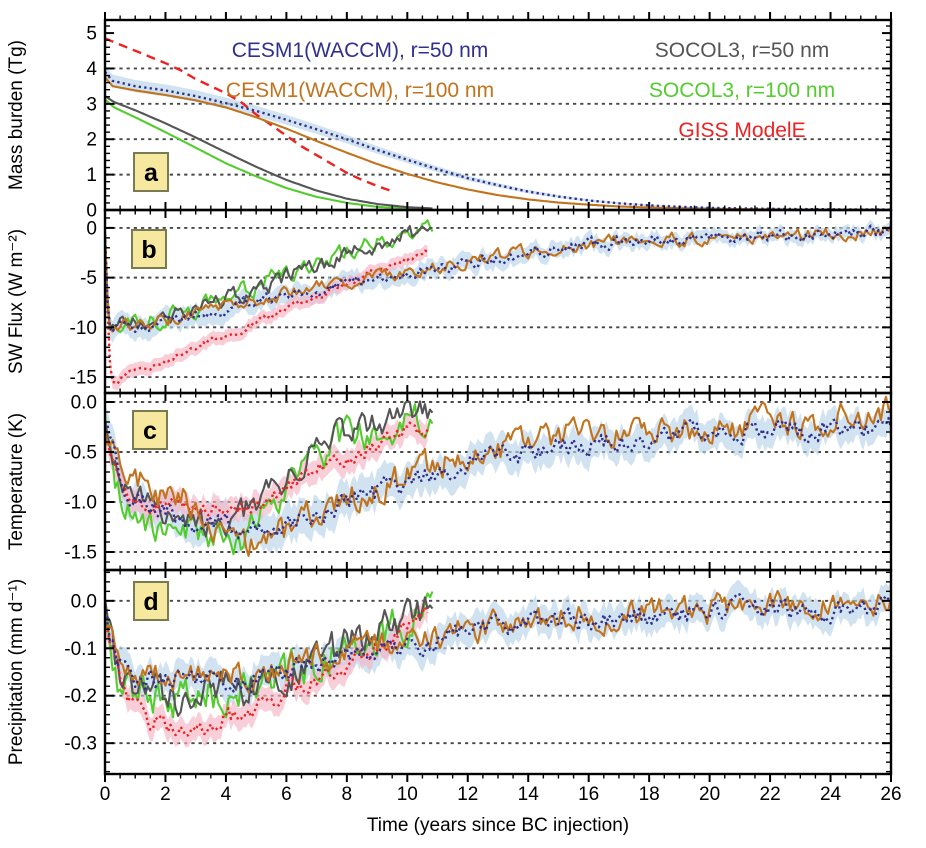 The image size is (926, 848). What do you see at coordinates (407, 794) in the screenshot?
I see `x-tick-label: 10` at bounding box center [407, 794].